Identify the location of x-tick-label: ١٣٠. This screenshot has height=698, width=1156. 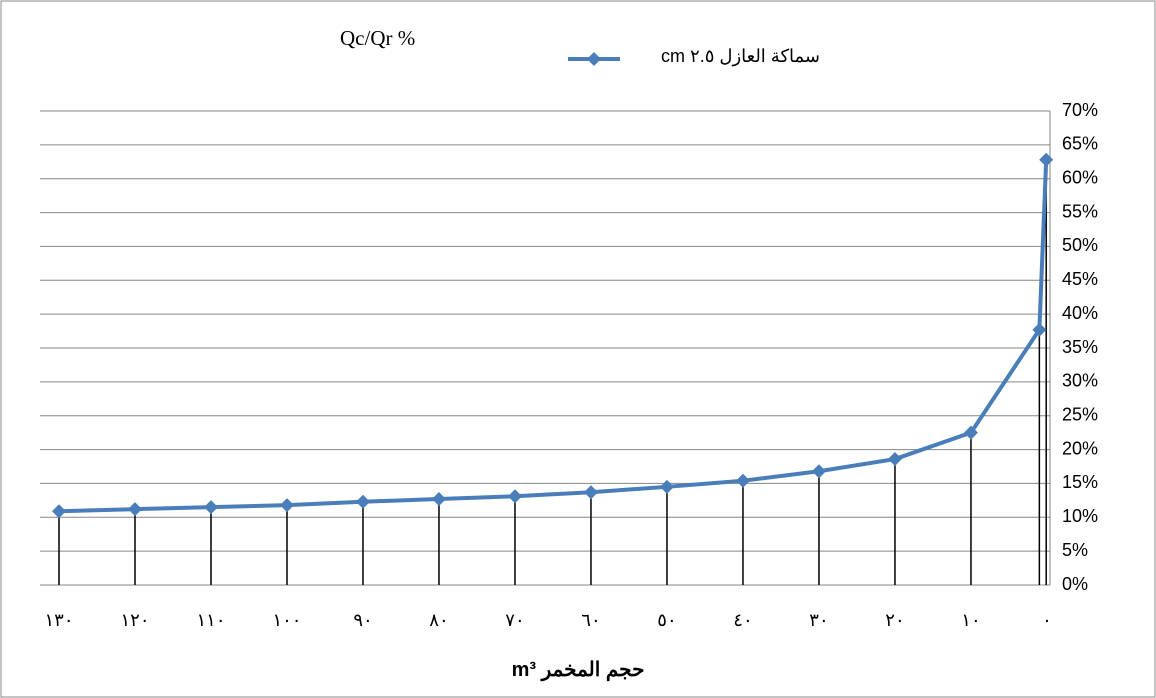
(58, 620).